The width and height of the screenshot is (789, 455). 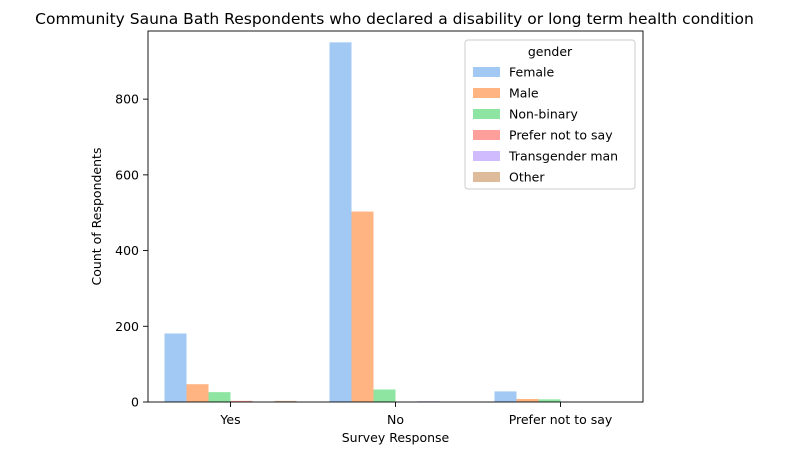 What do you see at coordinates (396, 437) in the screenshot?
I see `x-axis-label: Survey Response` at bounding box center [396, 437].